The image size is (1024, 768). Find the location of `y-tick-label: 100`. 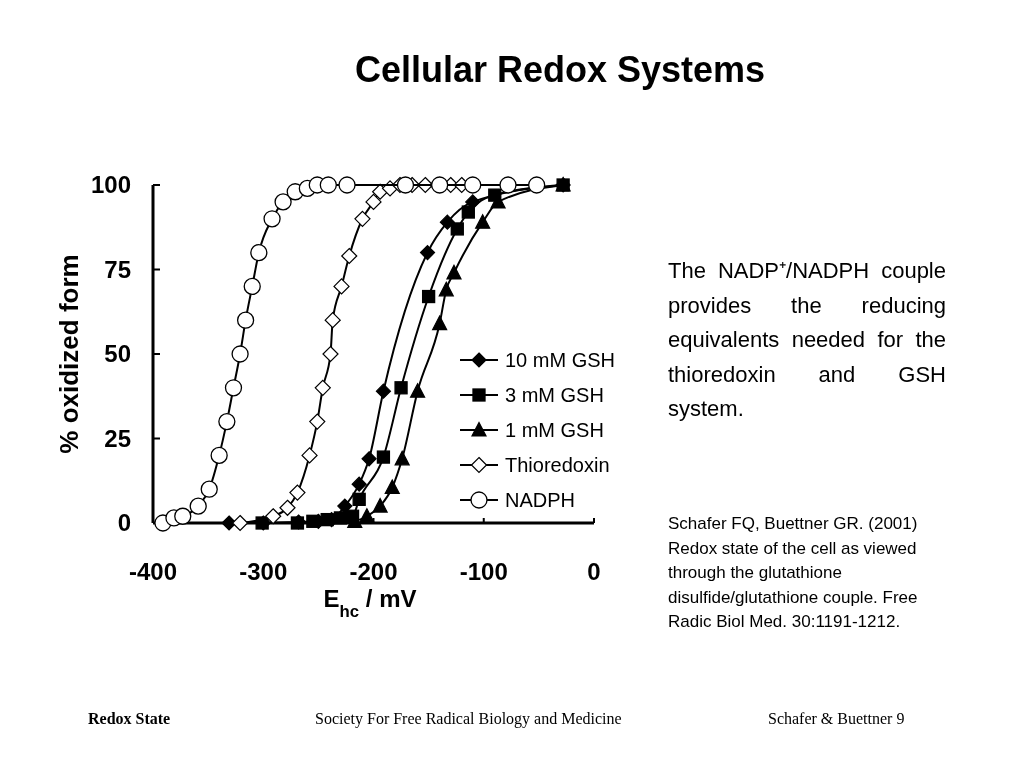

y-tick-label: 100 is located at coordinates (110, 185).